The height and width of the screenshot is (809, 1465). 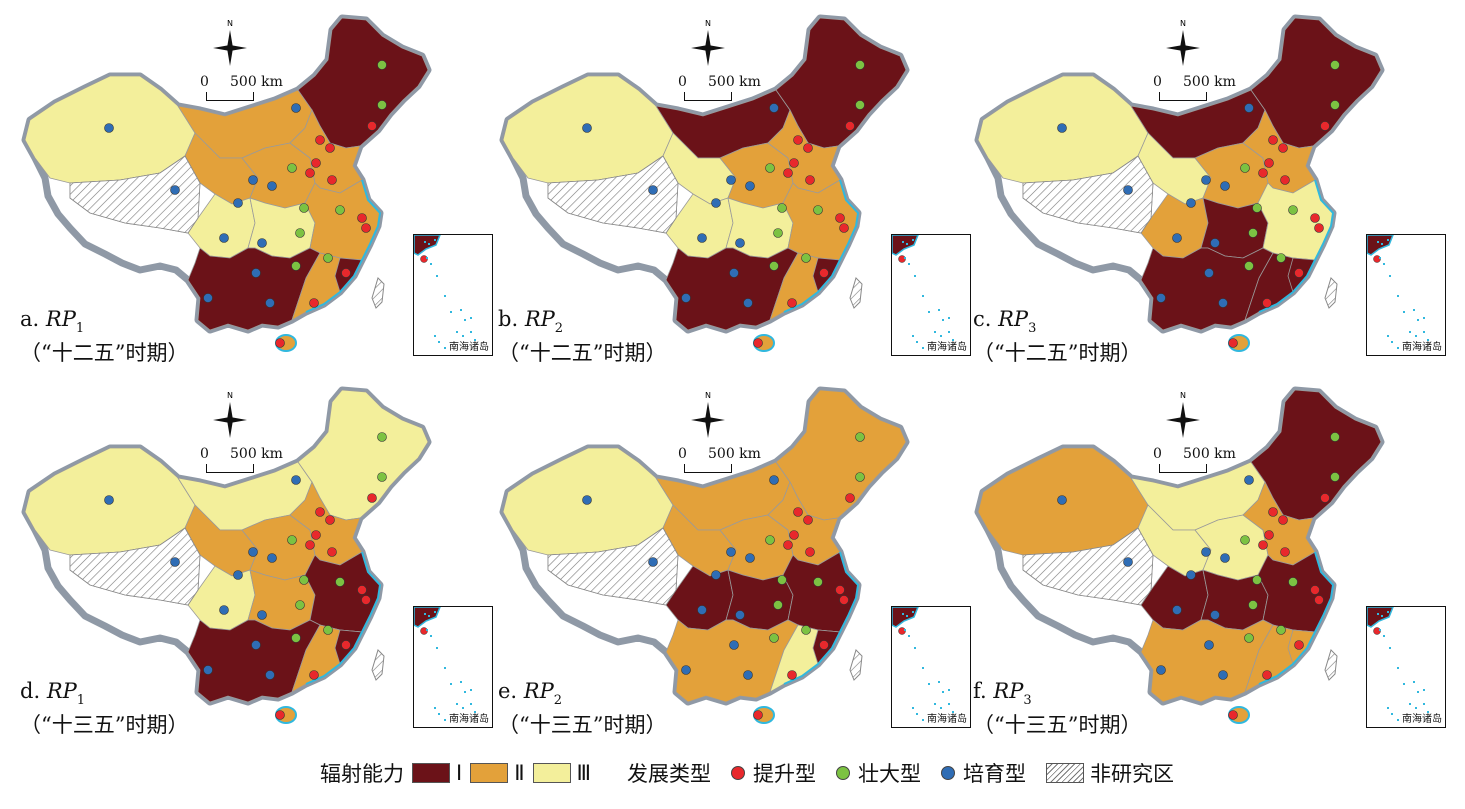 What do you see at coordinates (1027, 700) in the screenshot?
I see `panel-metric-index: 3` at bounding box center [1027, 700].